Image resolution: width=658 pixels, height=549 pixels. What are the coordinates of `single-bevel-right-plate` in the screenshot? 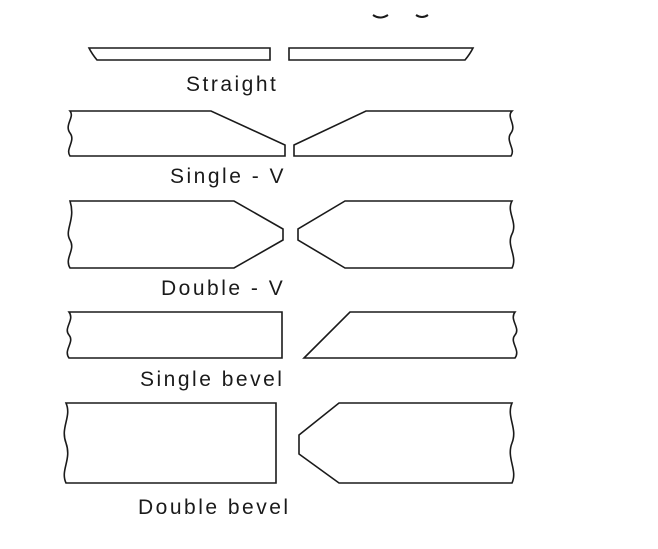 It's located at (410, 335).